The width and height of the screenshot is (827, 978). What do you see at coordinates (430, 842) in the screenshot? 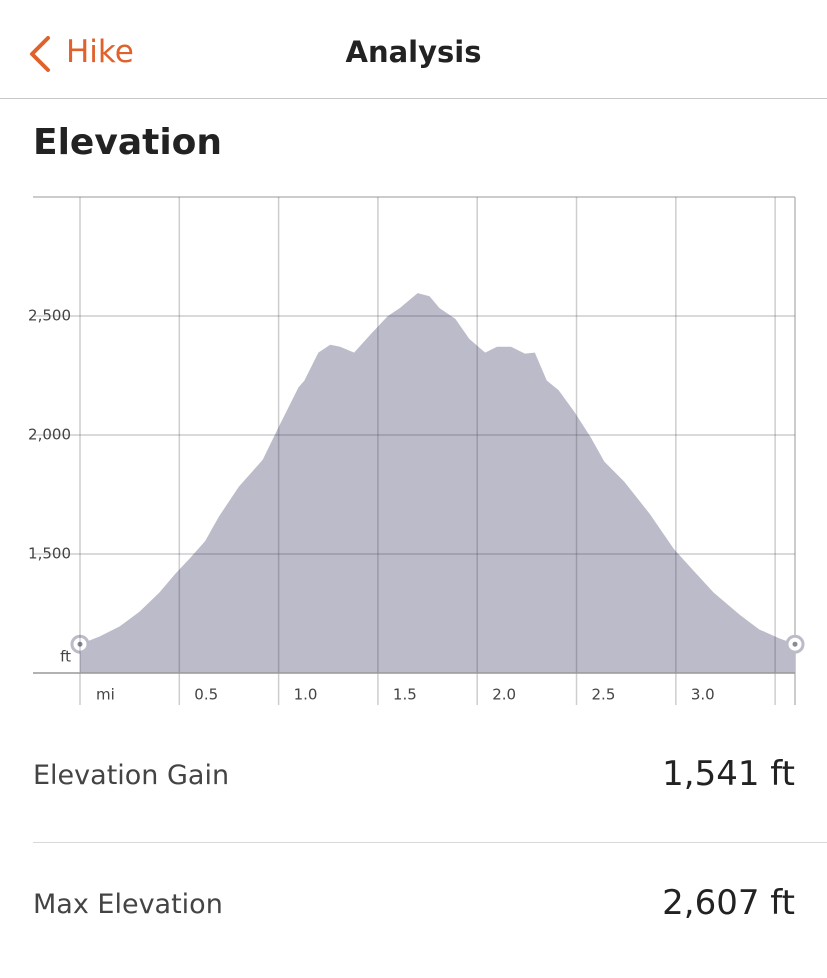
I see `separator` at bounding box center [430, 842].